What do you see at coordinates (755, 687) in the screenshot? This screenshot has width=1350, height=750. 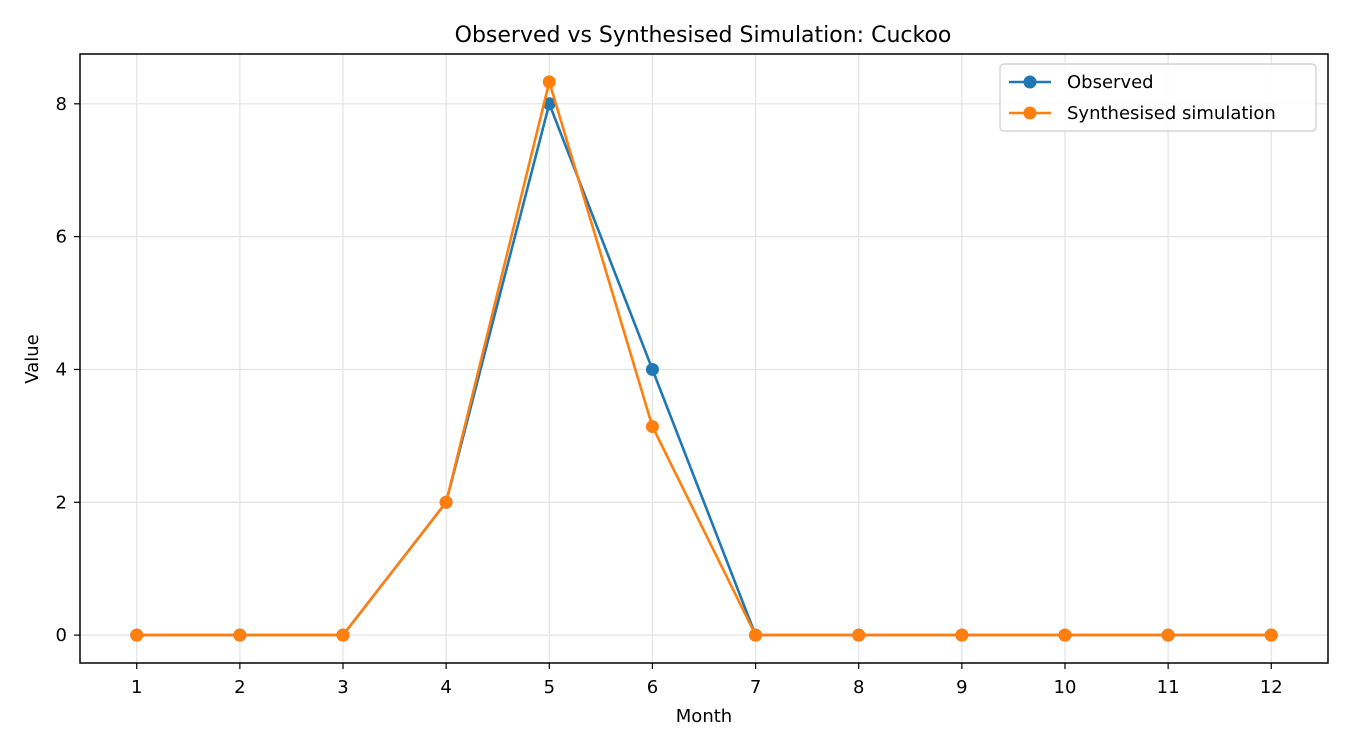 I see `x-tick-label: 7` at bounding box center [755, 687].